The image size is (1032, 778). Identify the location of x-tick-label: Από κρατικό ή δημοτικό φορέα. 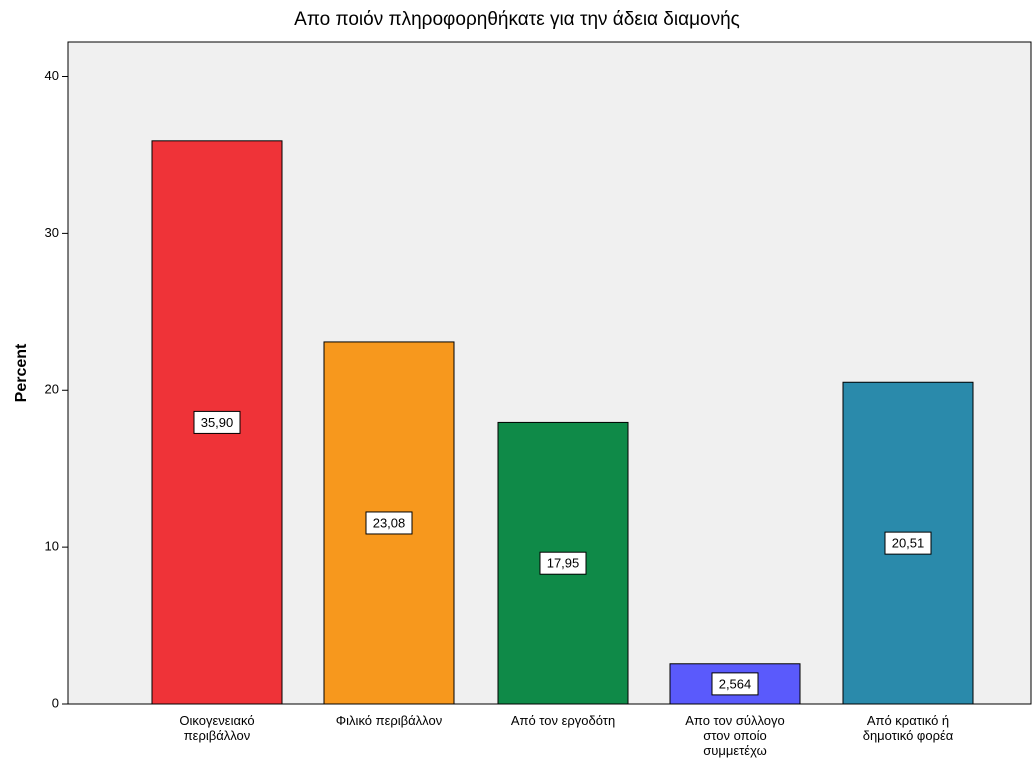
(908, 728).